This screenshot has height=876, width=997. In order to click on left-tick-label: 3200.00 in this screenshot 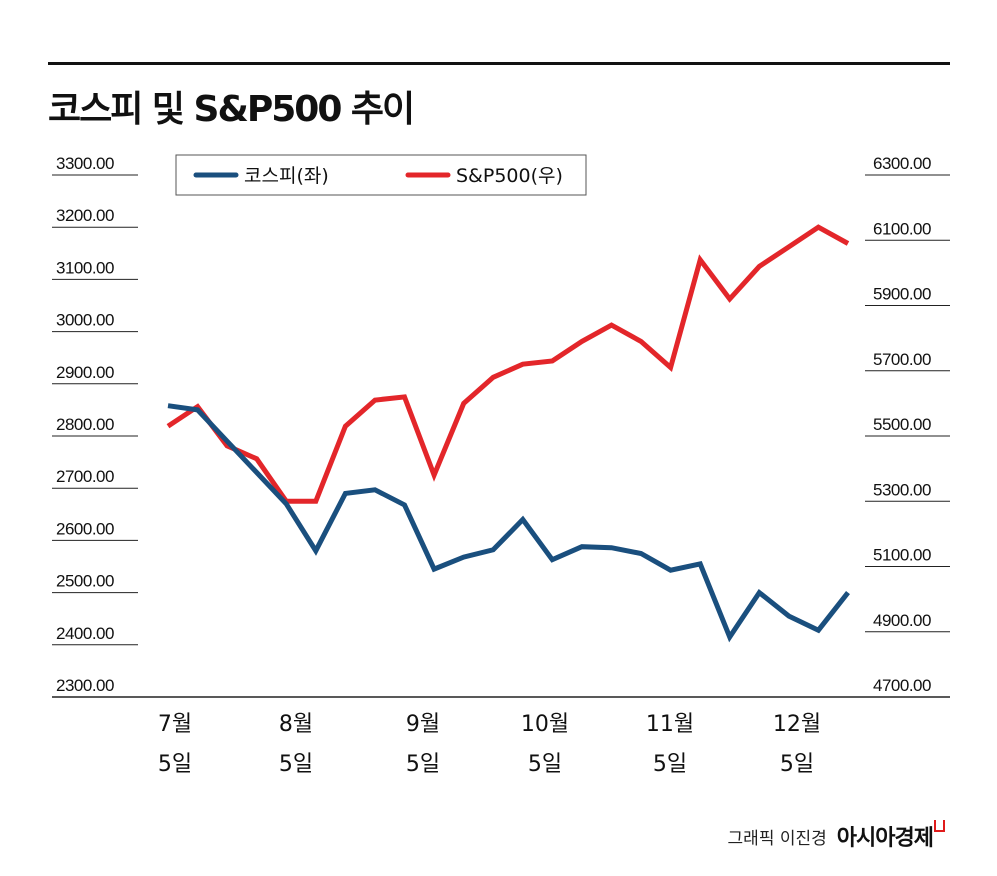, I will do `click(85, 215)`.